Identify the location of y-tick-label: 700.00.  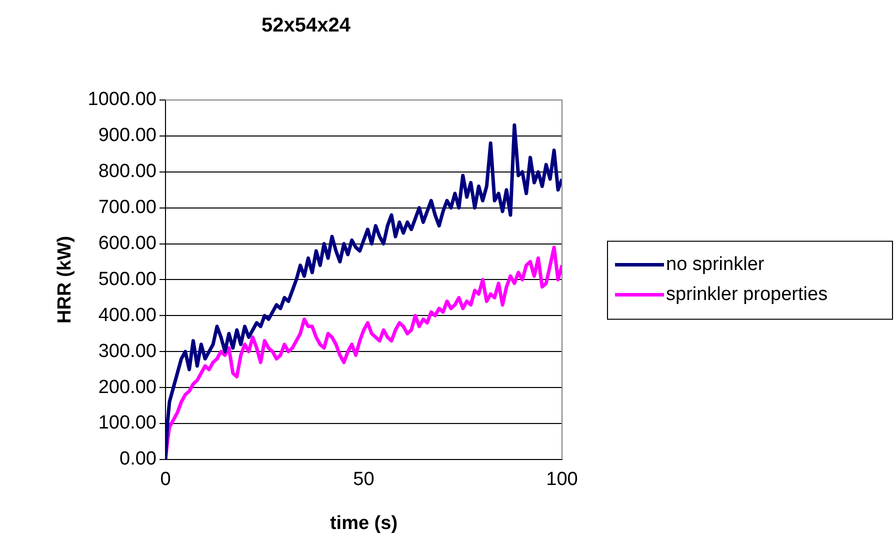
(127, 207).